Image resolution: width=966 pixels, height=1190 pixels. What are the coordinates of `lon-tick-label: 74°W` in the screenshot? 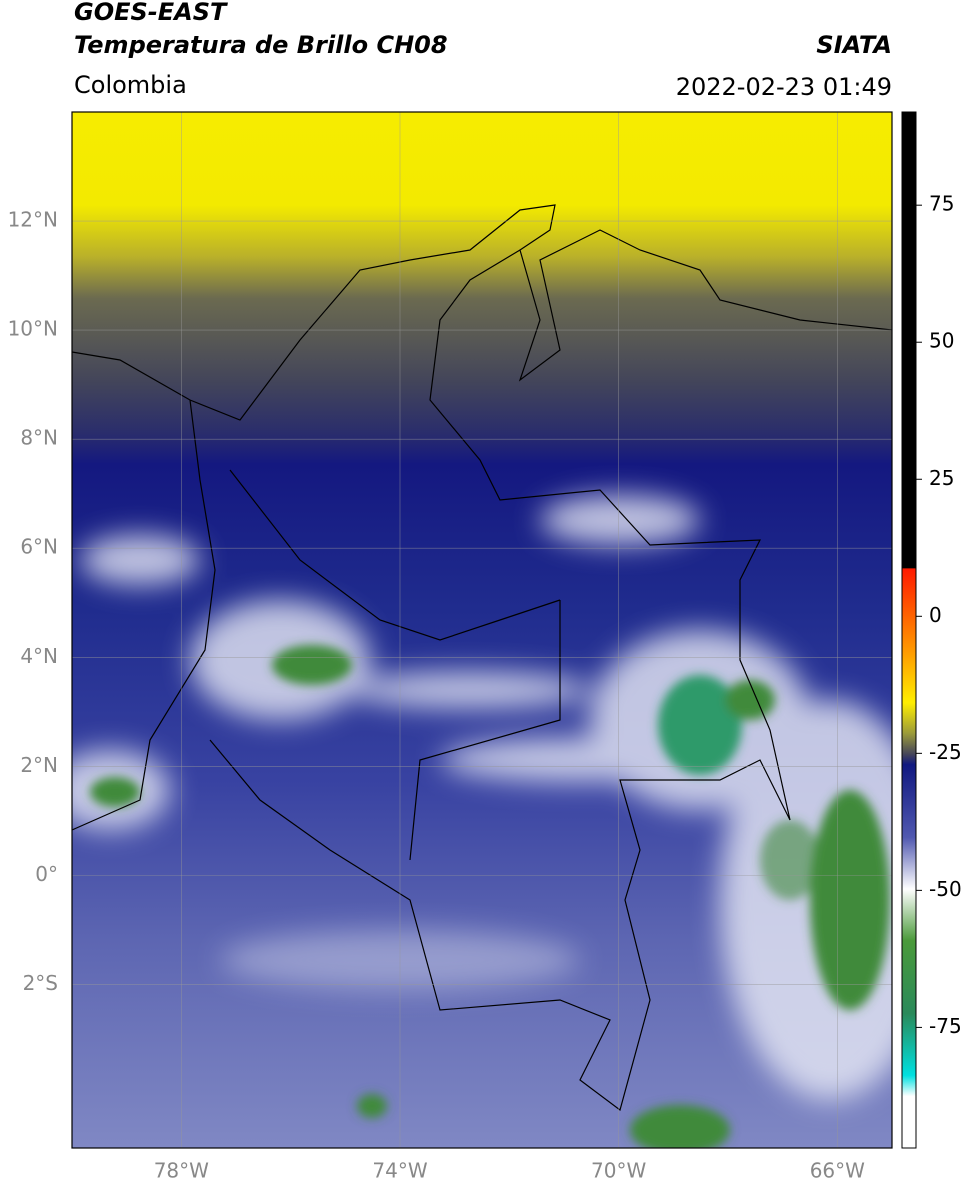 It's located at (399, 1171).